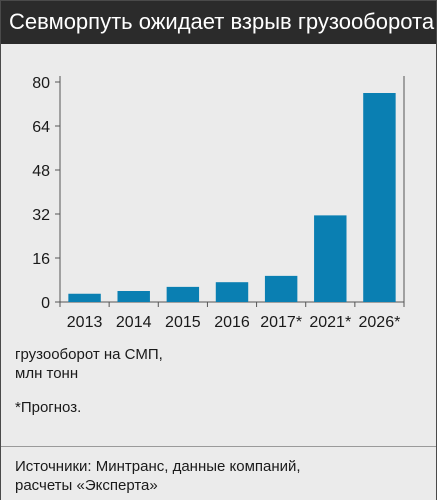 The image size is (437, 500). I want to click on bar-2021, so click(330, 258).